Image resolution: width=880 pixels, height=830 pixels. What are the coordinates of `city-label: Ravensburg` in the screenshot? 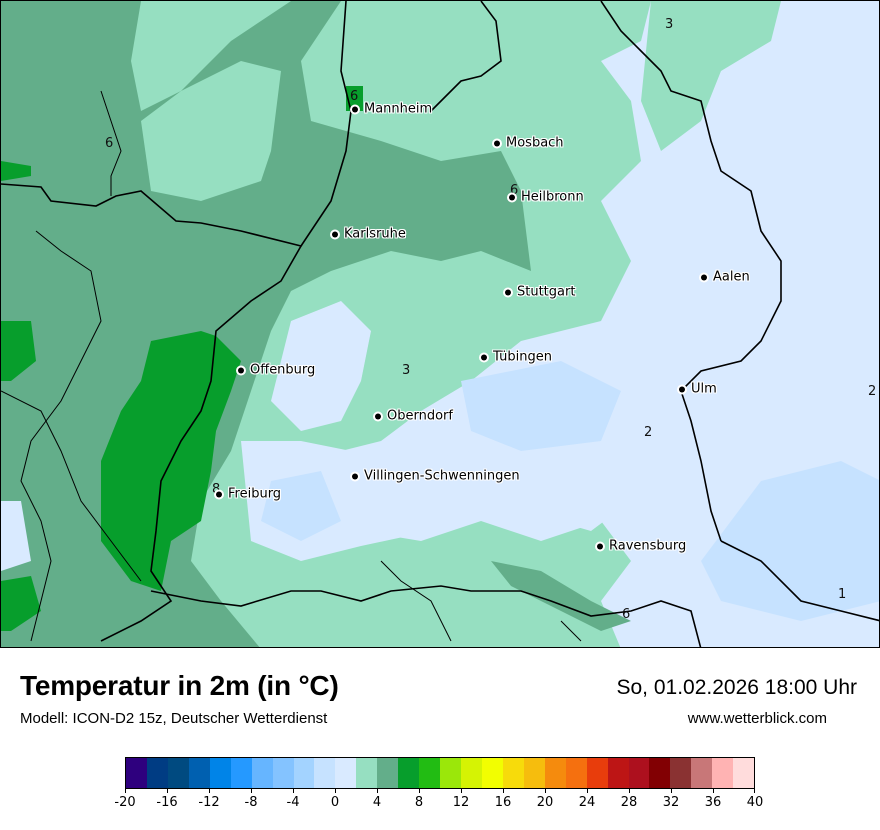 It's located at (648, 546).